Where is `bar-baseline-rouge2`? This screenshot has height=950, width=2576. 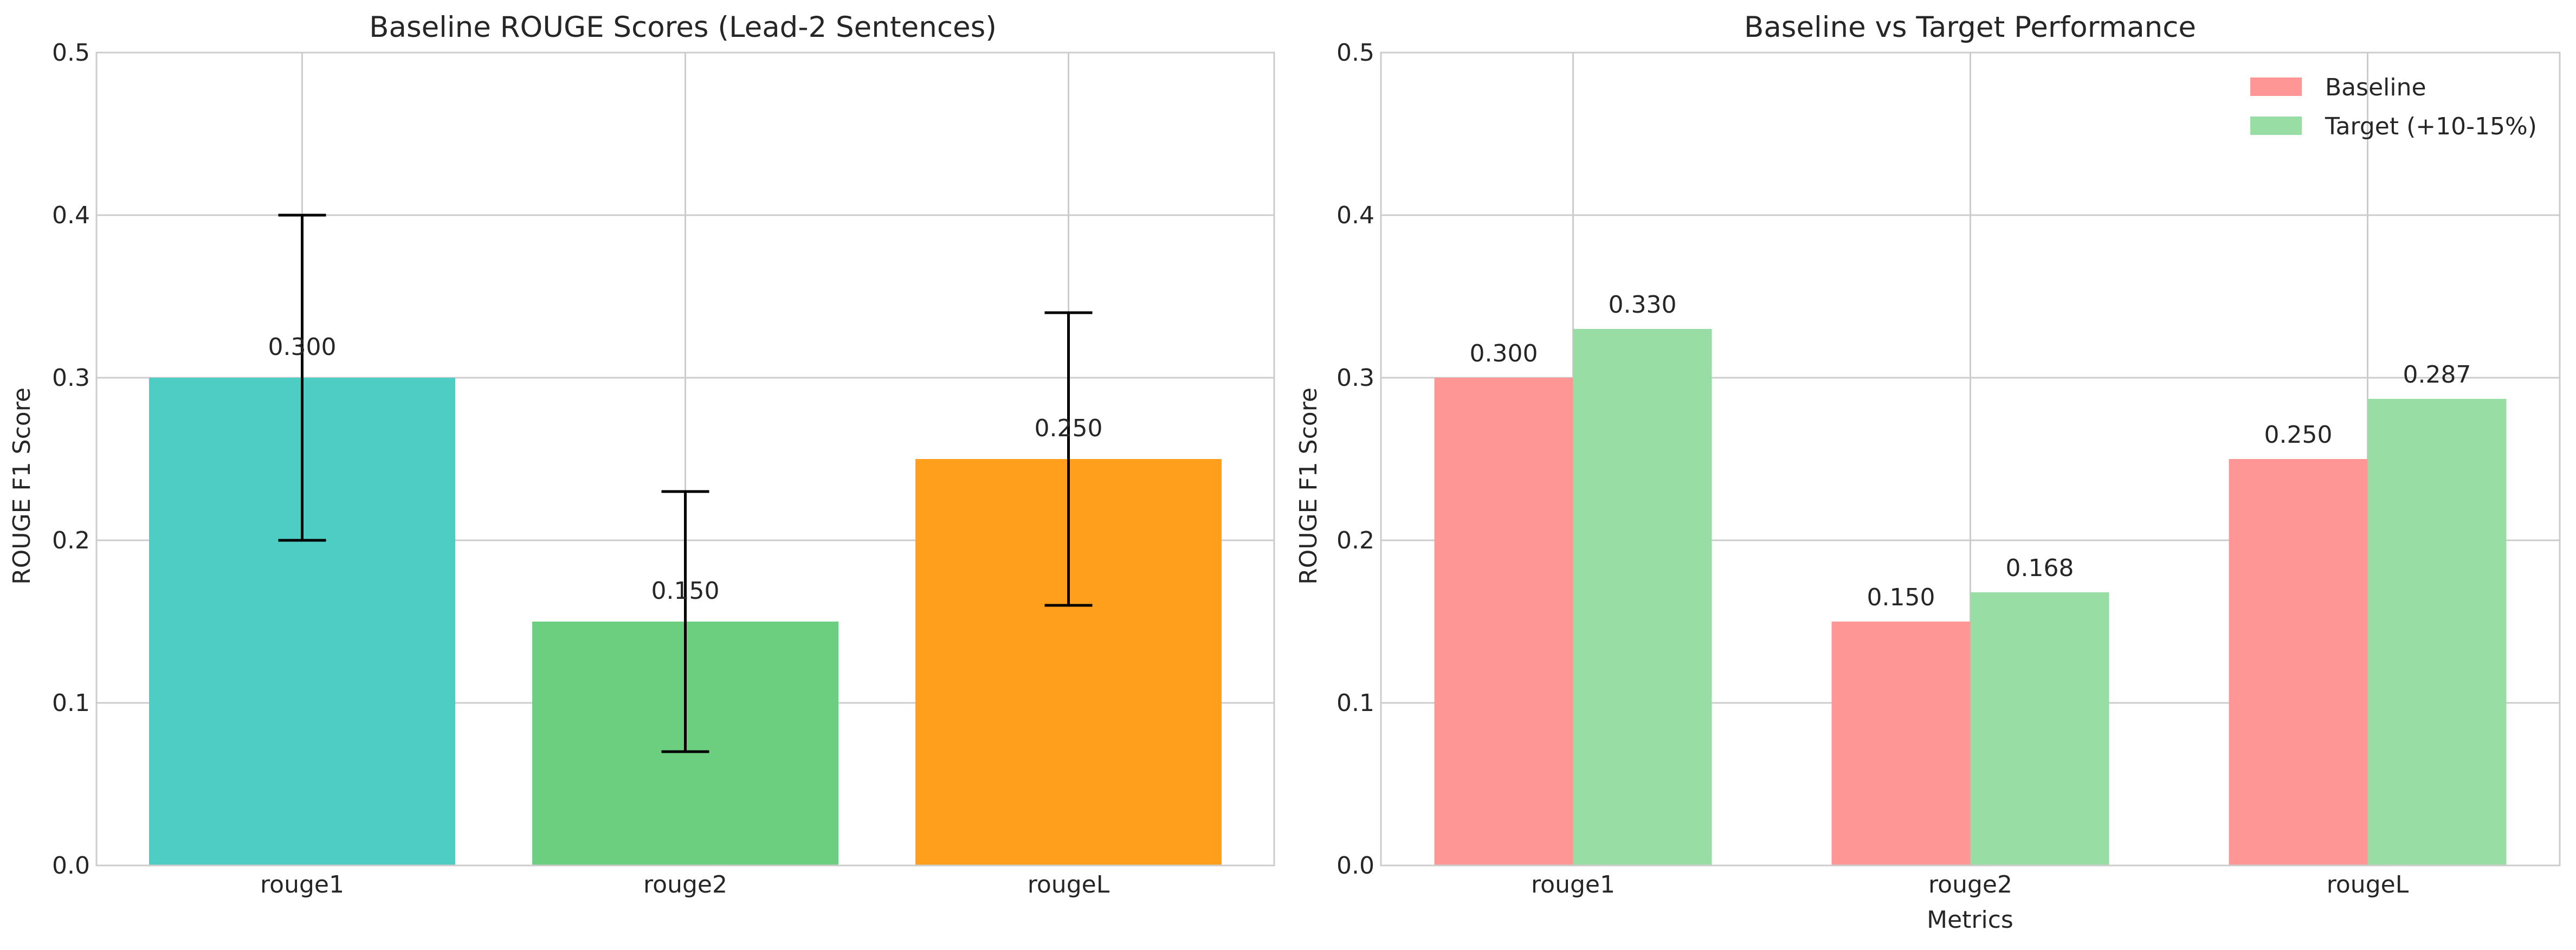 bar-baseline-rouge2 is located at coordinates (1901, 744).